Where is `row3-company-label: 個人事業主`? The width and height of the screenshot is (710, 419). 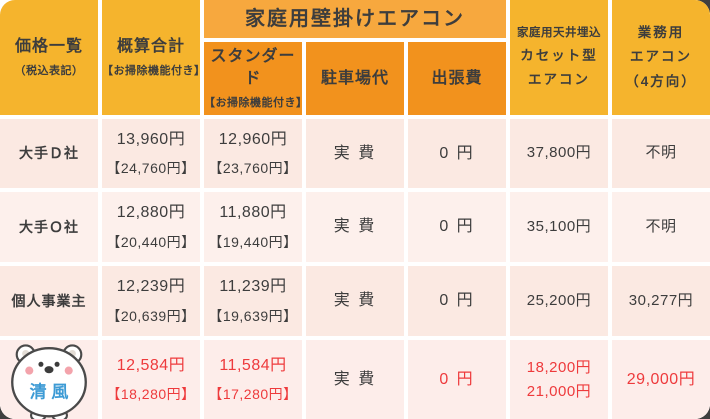 row3-company-label: 個人事業主 is located at coordinates (49, 301).